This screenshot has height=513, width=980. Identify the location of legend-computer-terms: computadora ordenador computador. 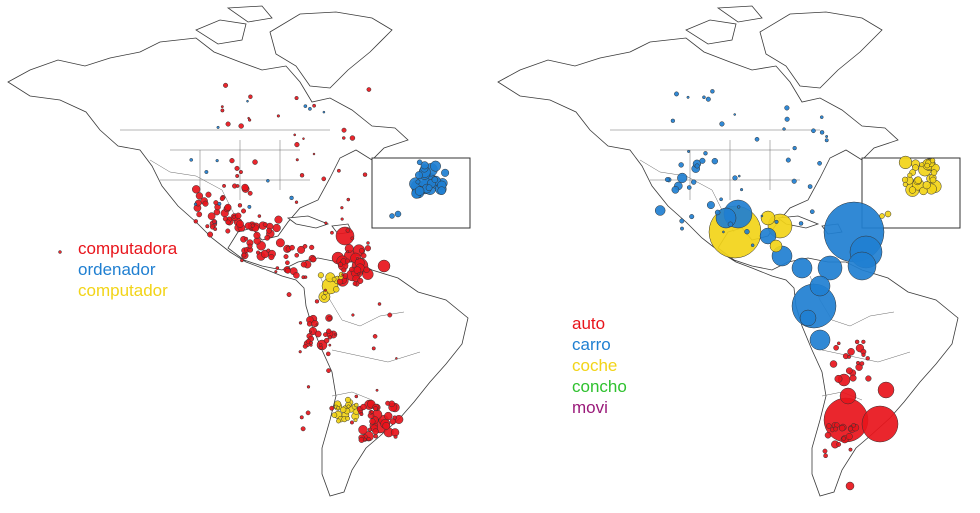
(127, 269).